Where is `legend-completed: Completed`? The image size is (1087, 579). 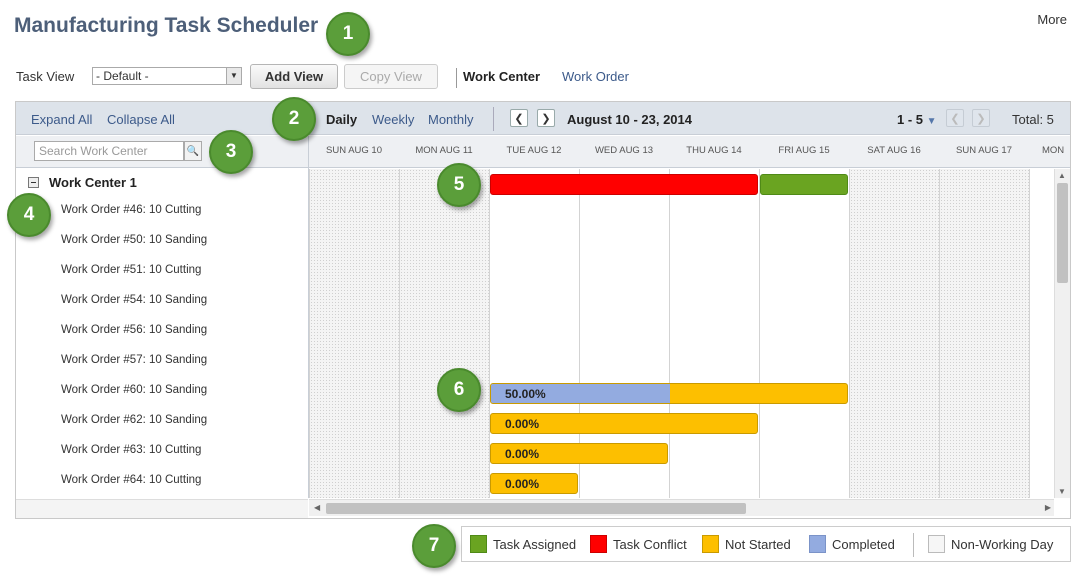
legend-completed: Completed is located at coordinates (852, 544).